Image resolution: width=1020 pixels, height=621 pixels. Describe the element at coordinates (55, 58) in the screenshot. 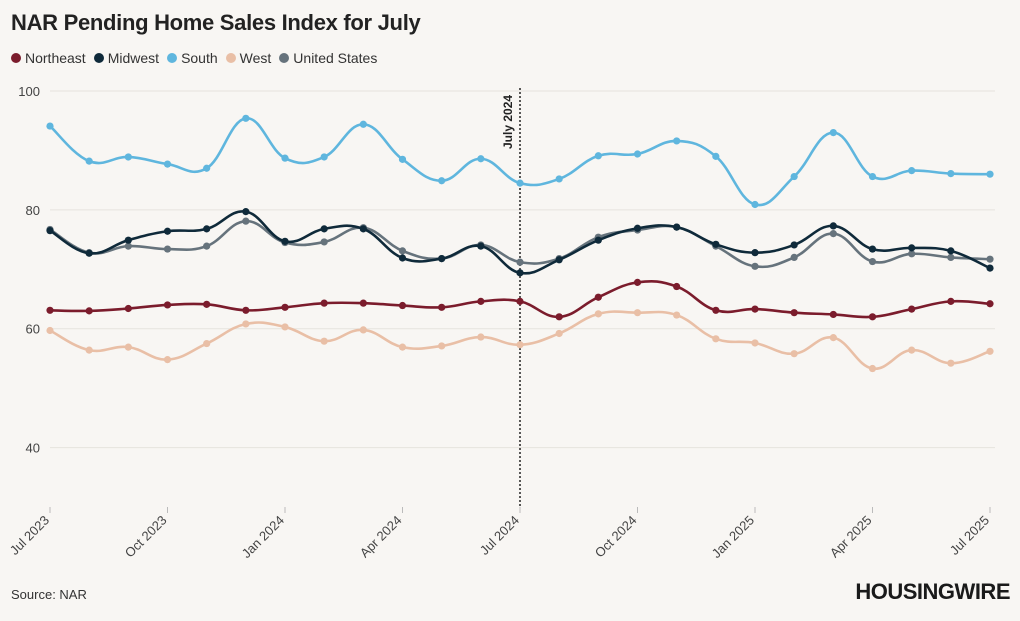

I see `legend-label-northeast: Northeast` at that location.